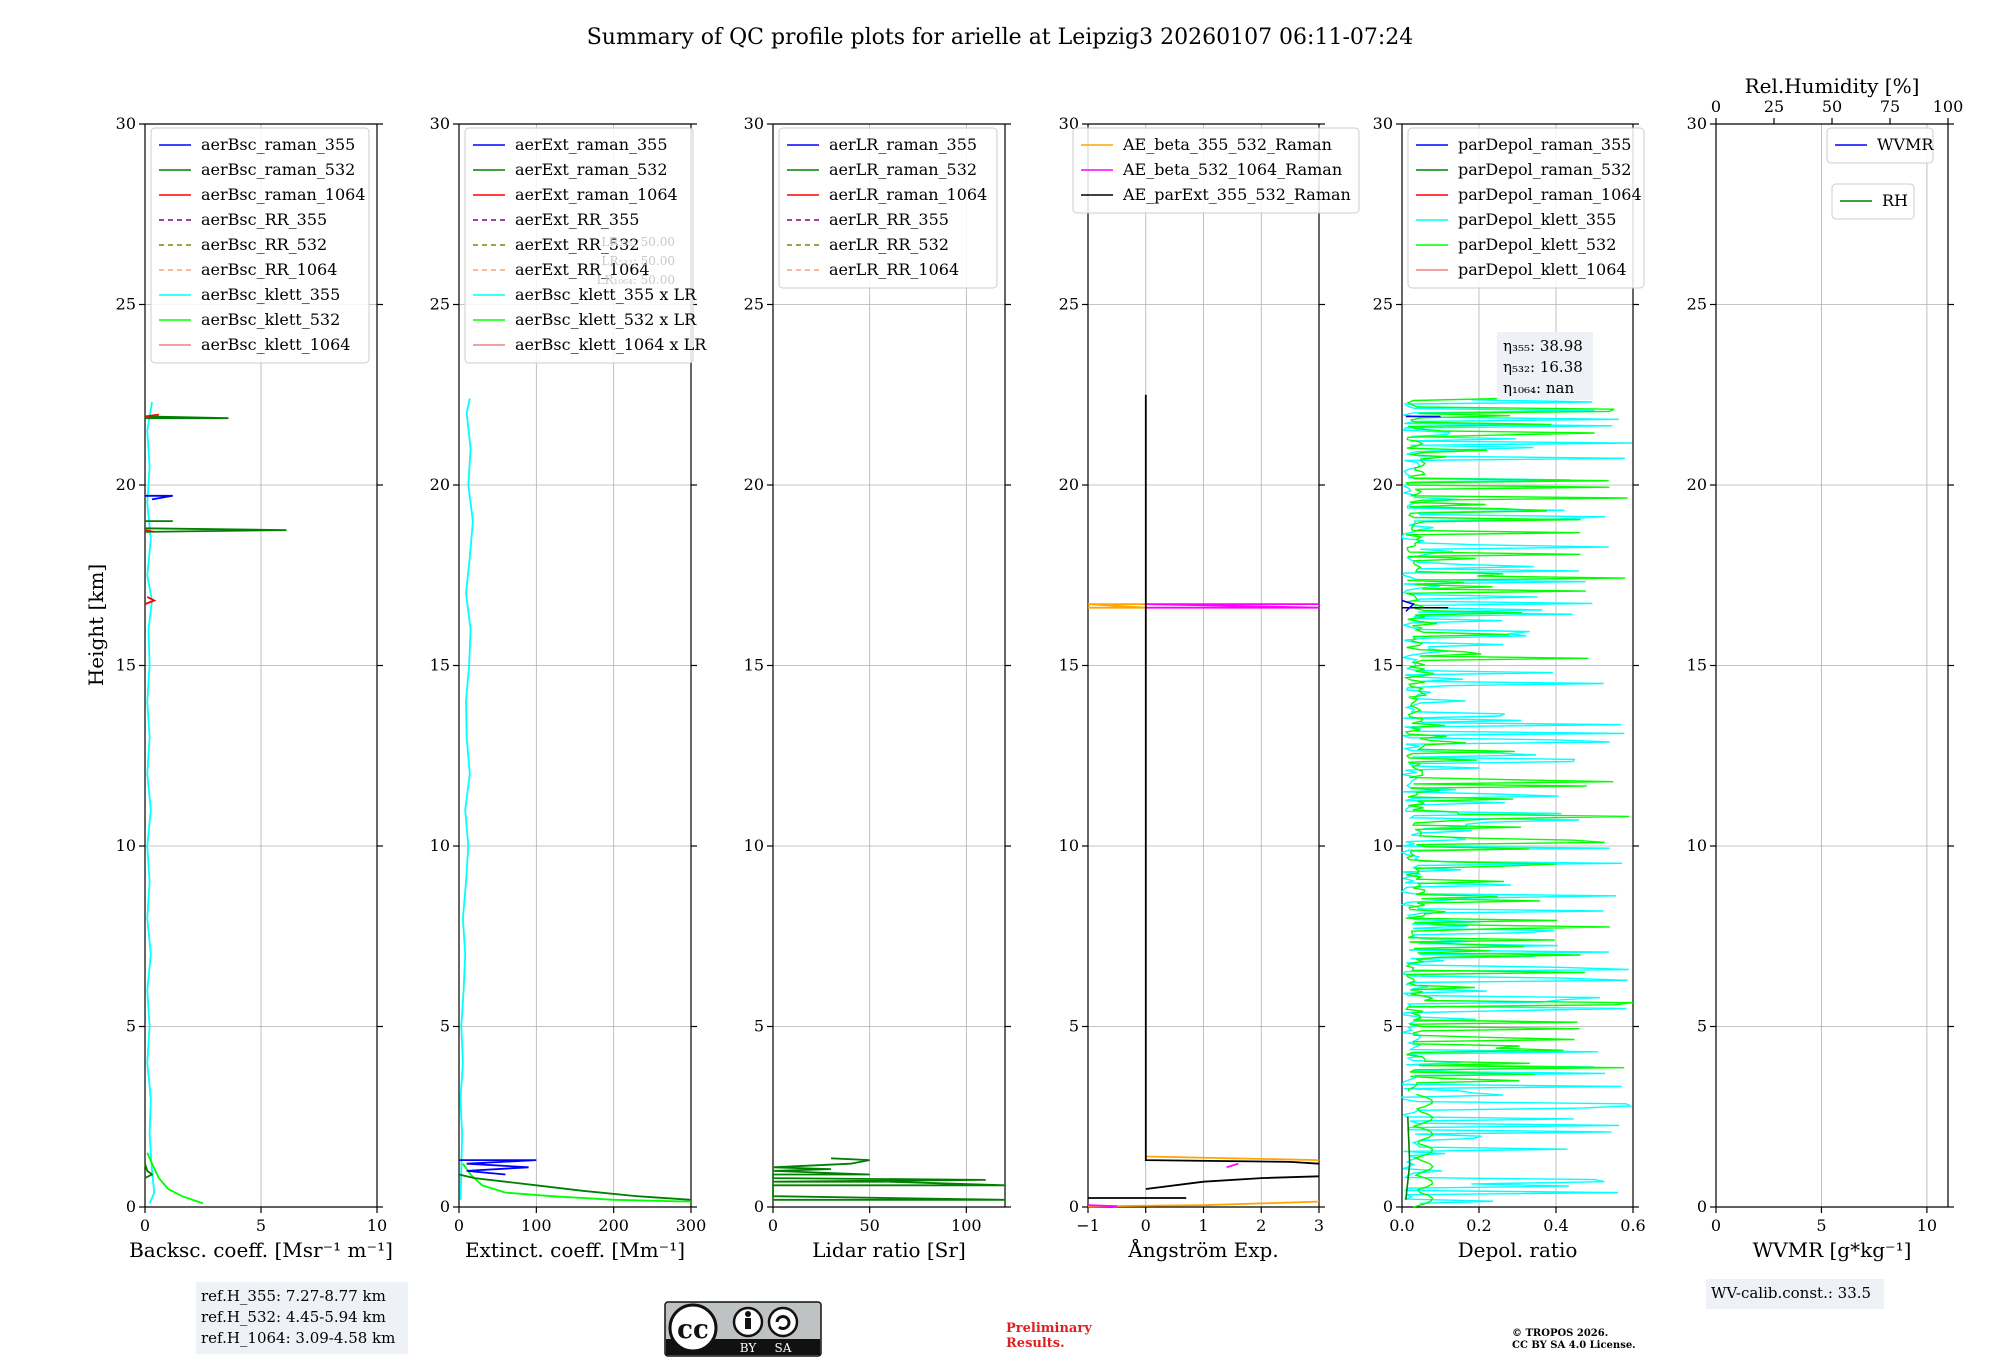 The image size is (2000, 1364). Describe the element at coordinates (1102, 1206) in the screenshot. I see `series-AE_beta_532_1064_Raman-low` at that location.